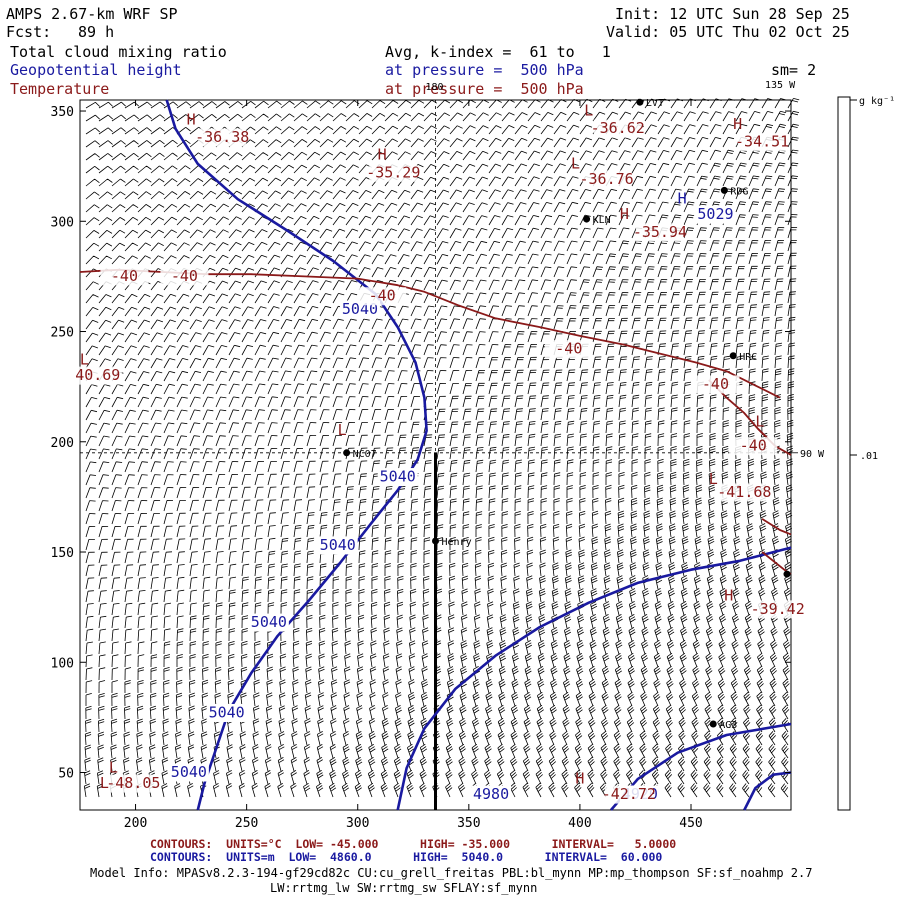 The image size is (900, 900). What do you see at coordinates (812, 454) in the screenshot?
I see `meridian-label: 90 W` at bounding box center [812, 454].